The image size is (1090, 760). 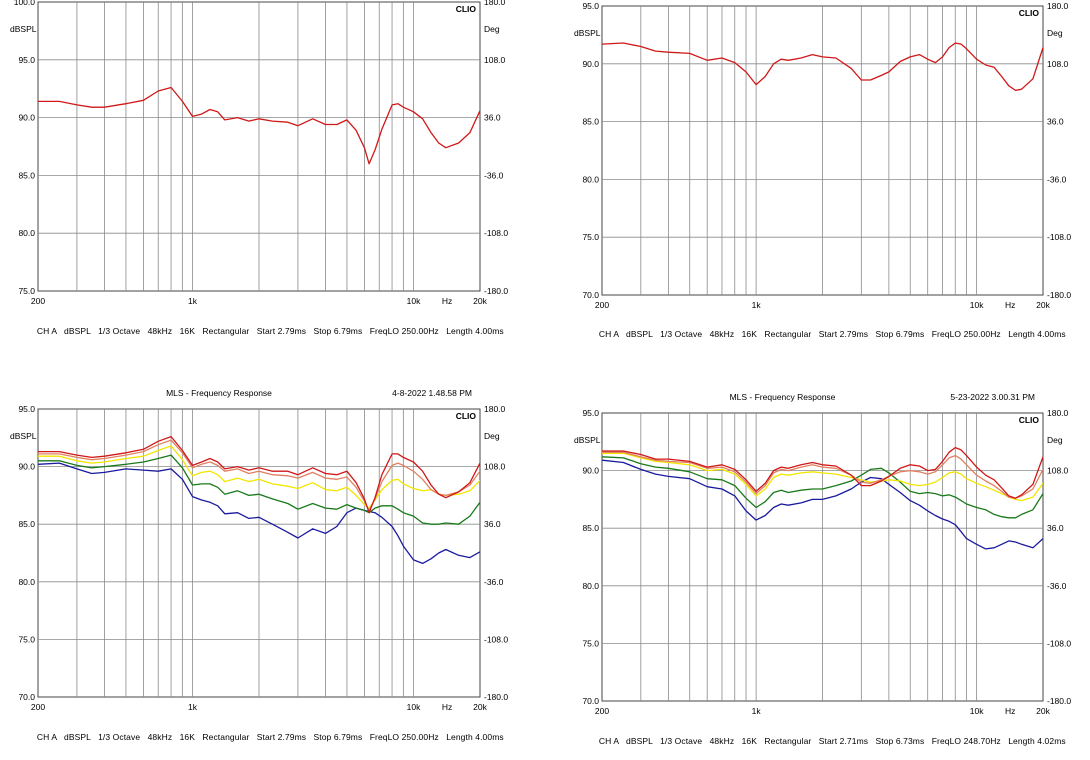 What do you see at coordinates (432, 393) in the screenshot?
I see `chart-timestamp: 4-8-2022 1.48.58 PM` at bounding box center [432, 393].